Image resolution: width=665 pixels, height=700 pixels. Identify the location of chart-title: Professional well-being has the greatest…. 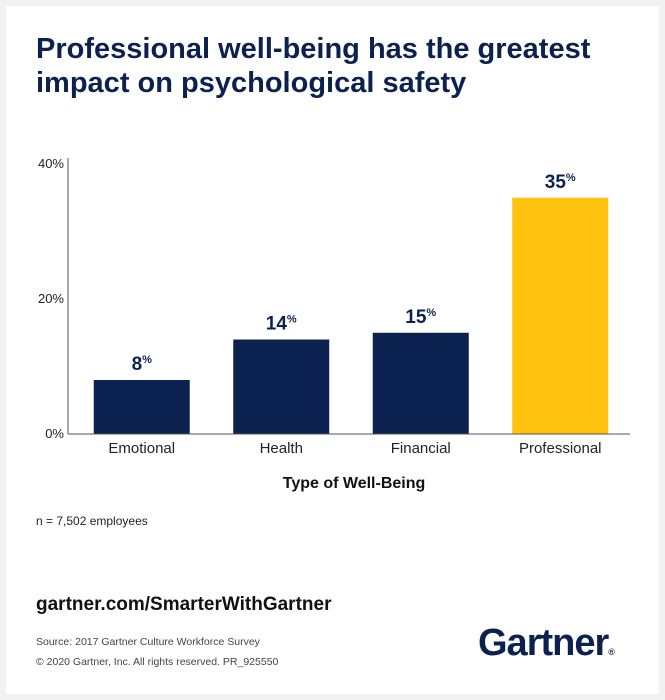
(313, 66).